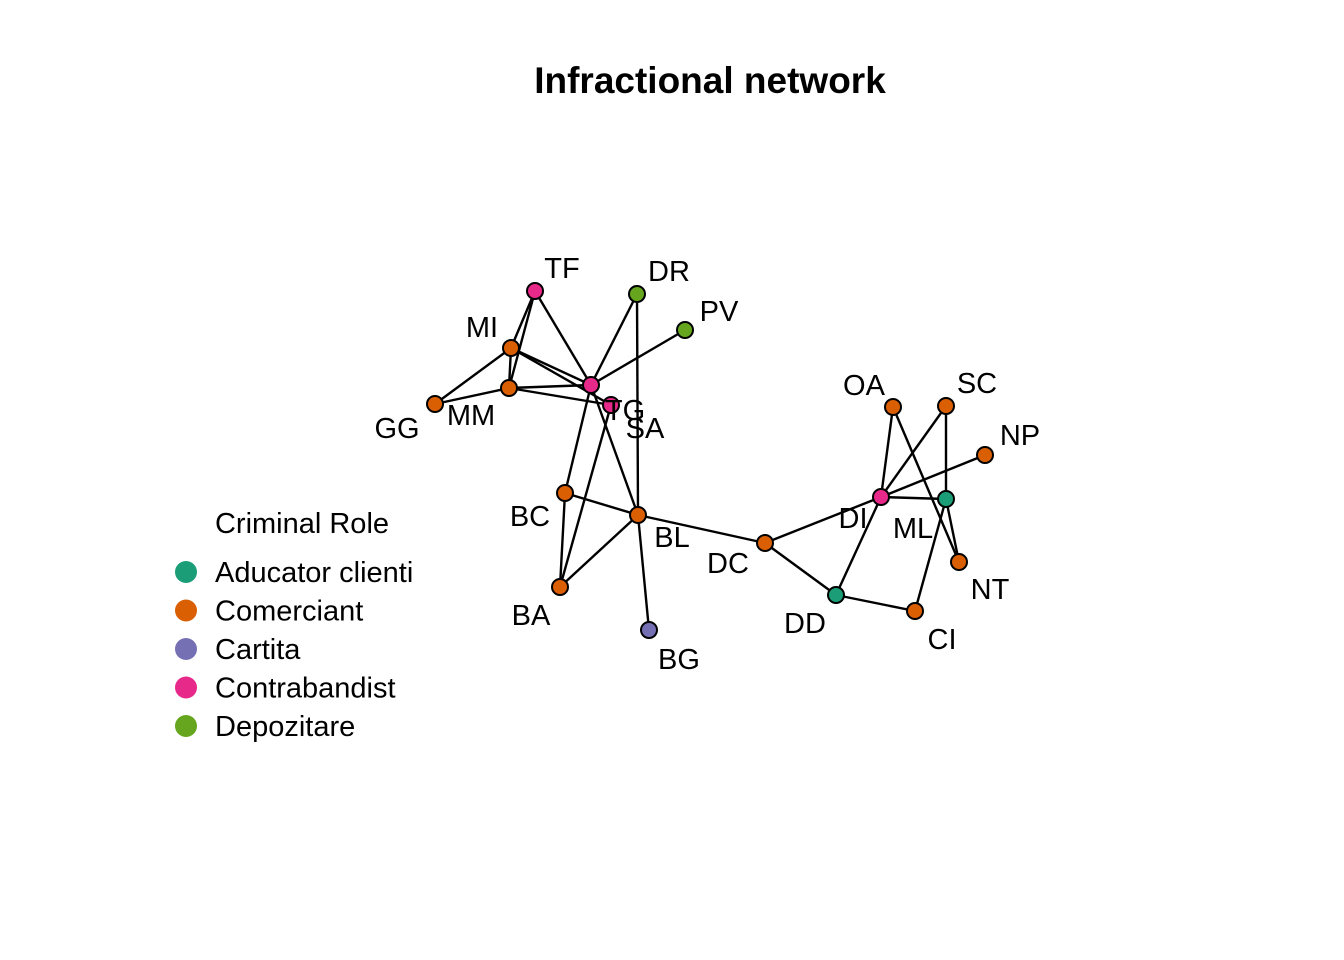 This screenshot has width=1344, height=960. I want to click on node-label-DR: DR, so click(669, 272).